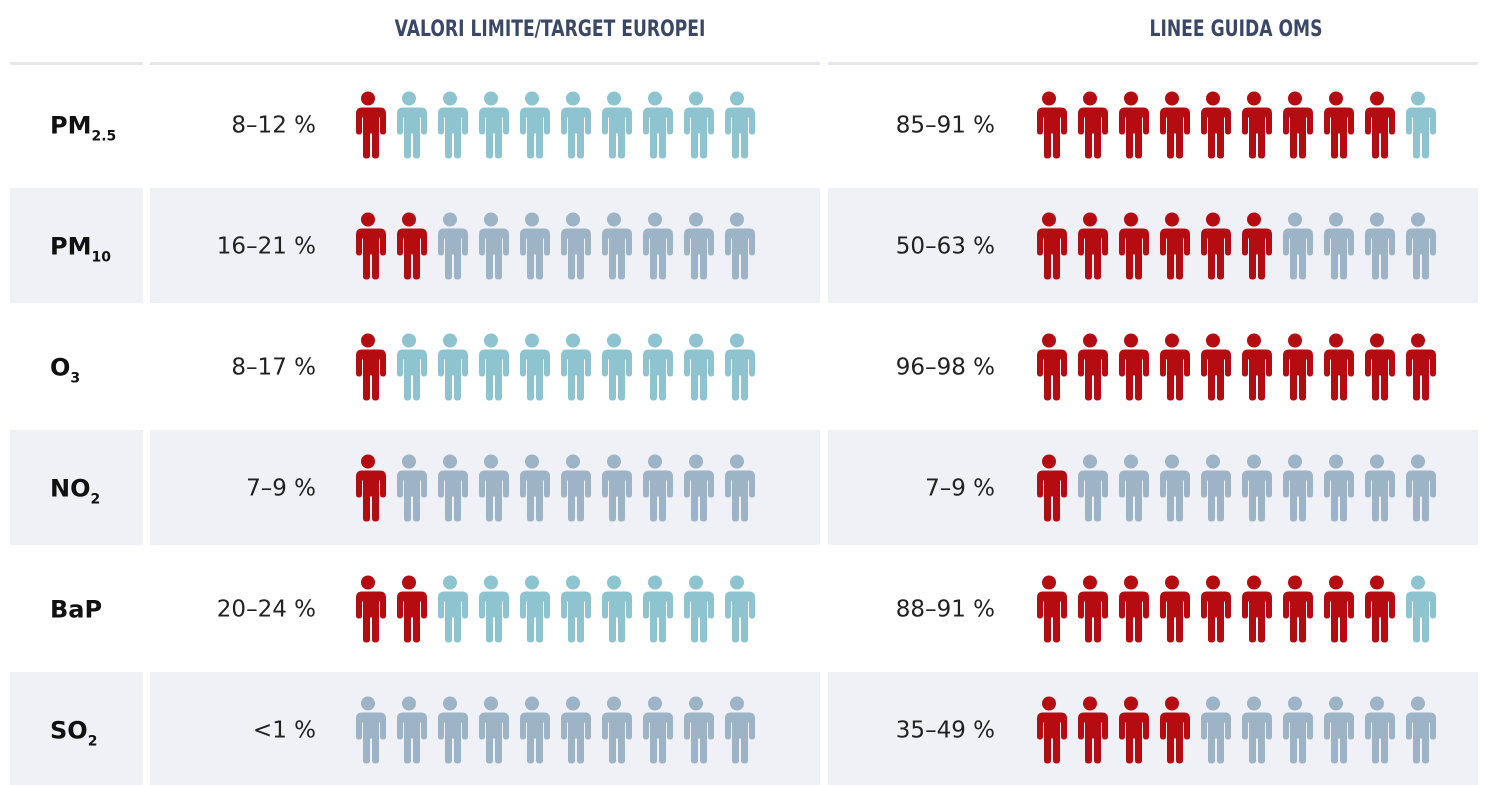 The height and width of the screenshot is (785, 1487). Describe the element at coordinates (273, 126) in the screenshot. I see `percentage: 8–12 %` at that location.